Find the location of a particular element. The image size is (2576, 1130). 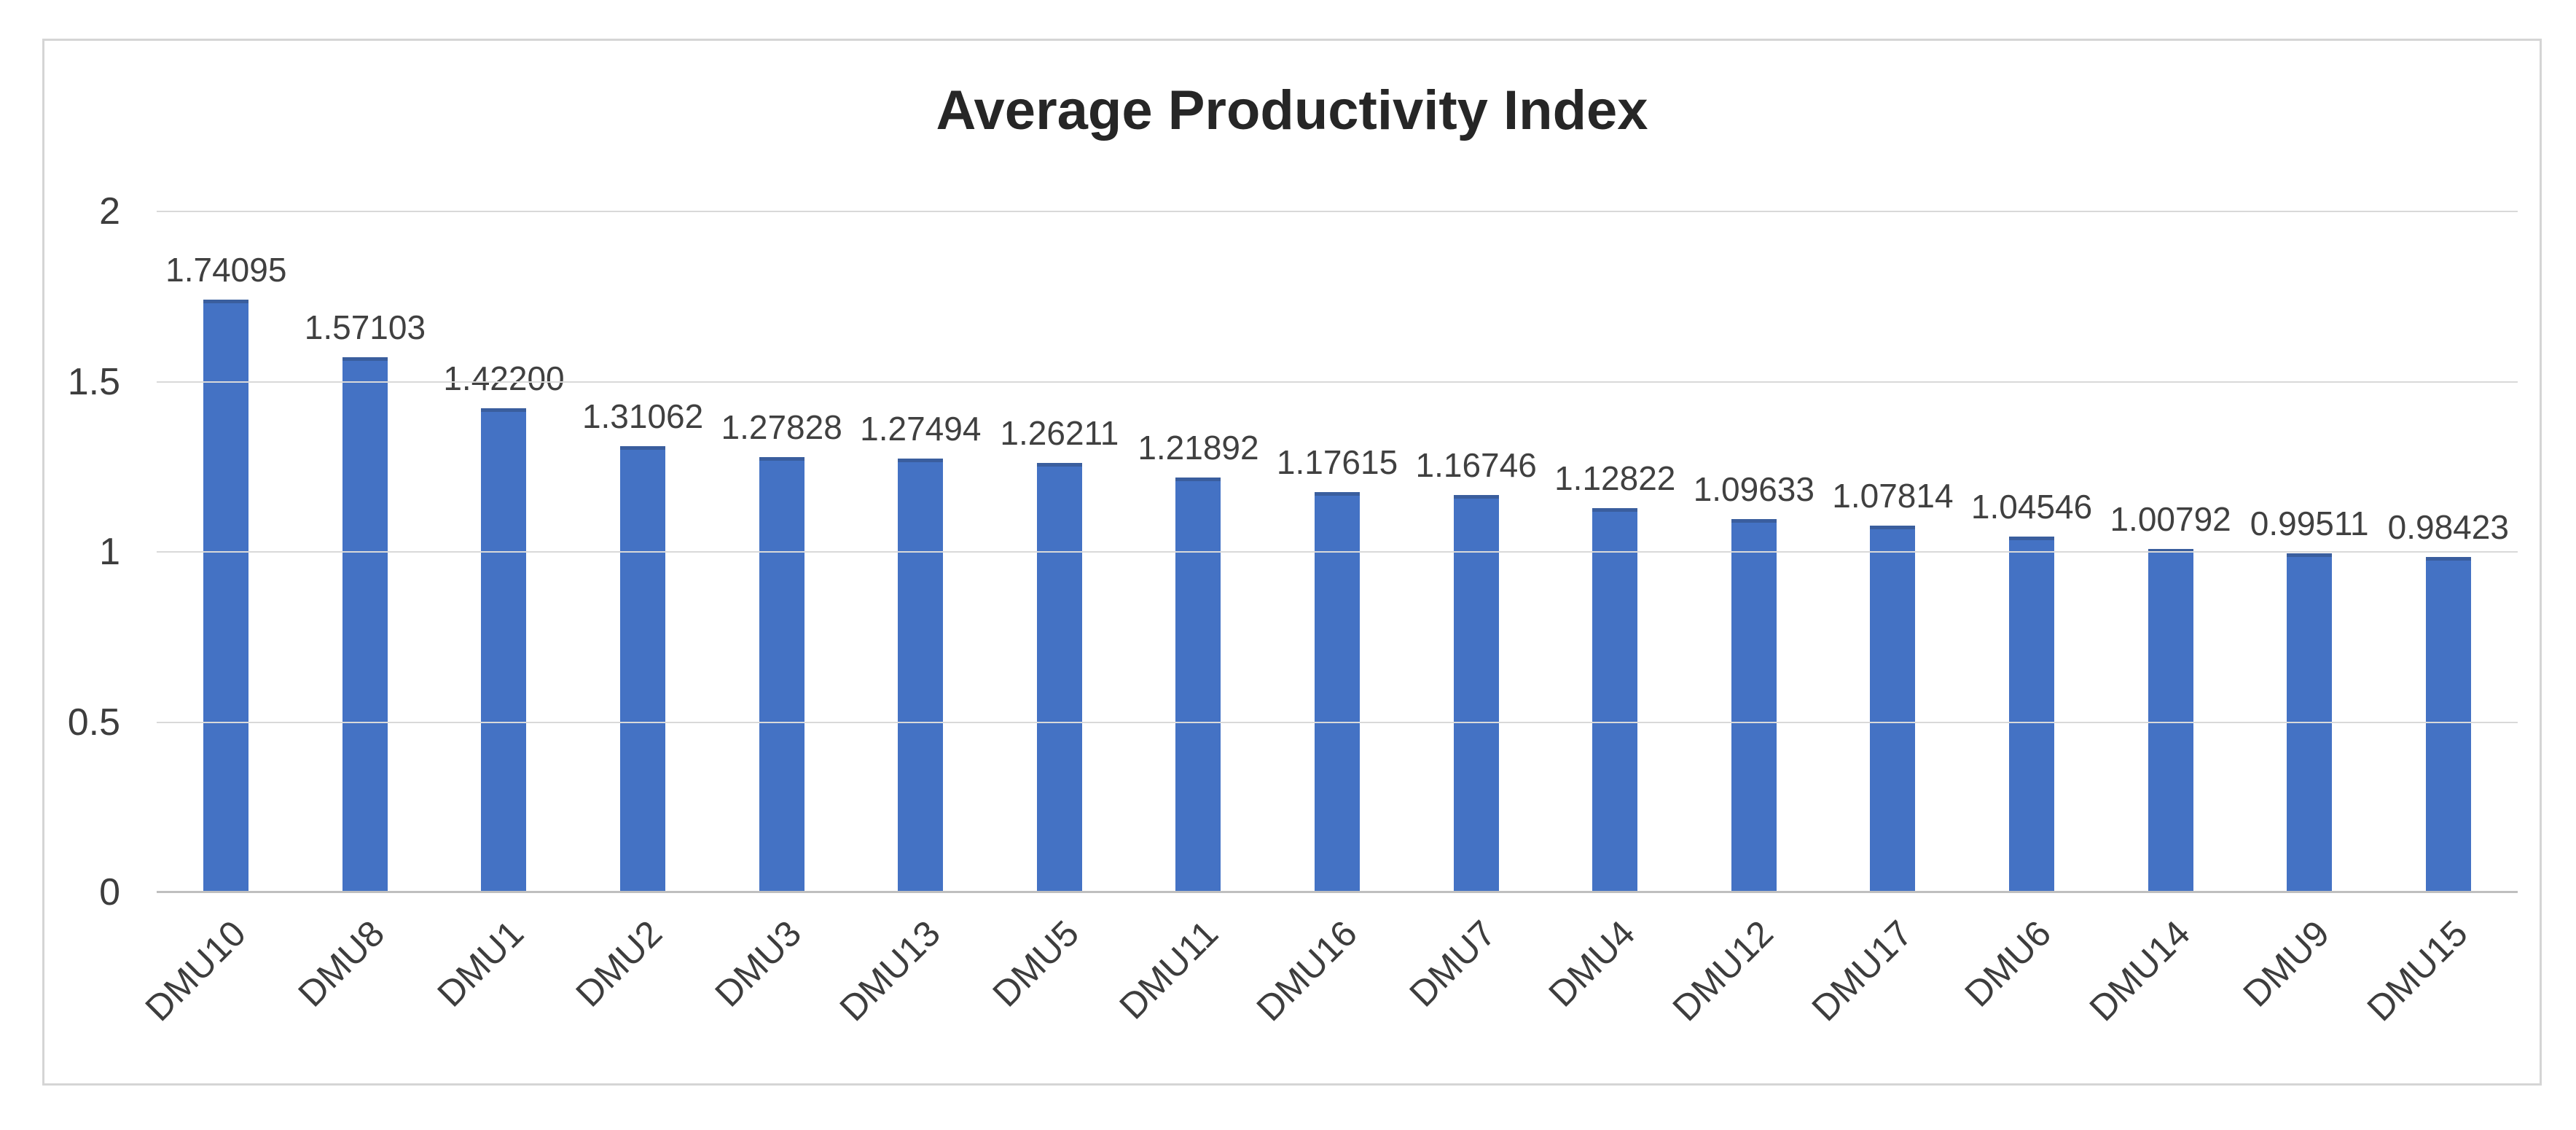

category-label: DMU14 is located at coordinates (2140, 970).